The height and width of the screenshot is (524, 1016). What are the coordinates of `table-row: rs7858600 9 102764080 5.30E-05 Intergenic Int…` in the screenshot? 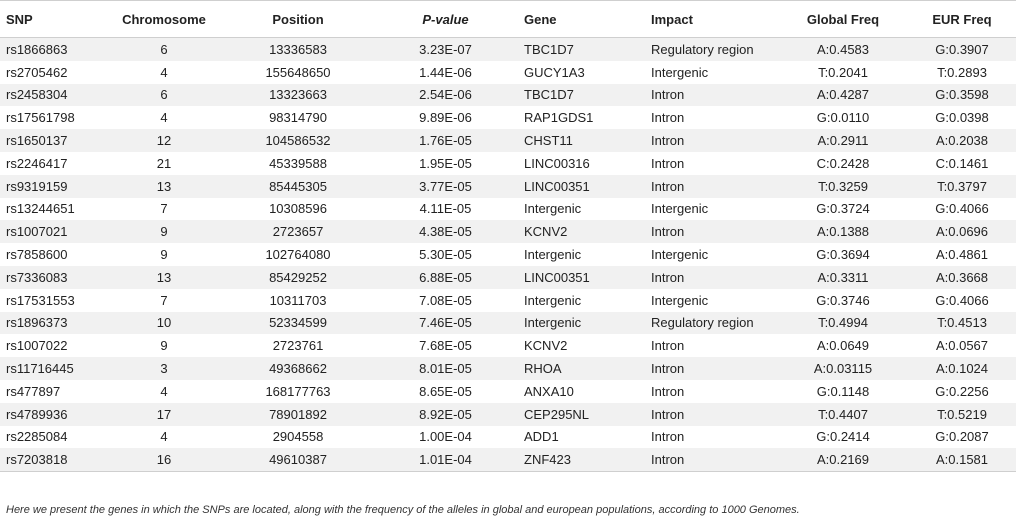 It's located at (508, 254).